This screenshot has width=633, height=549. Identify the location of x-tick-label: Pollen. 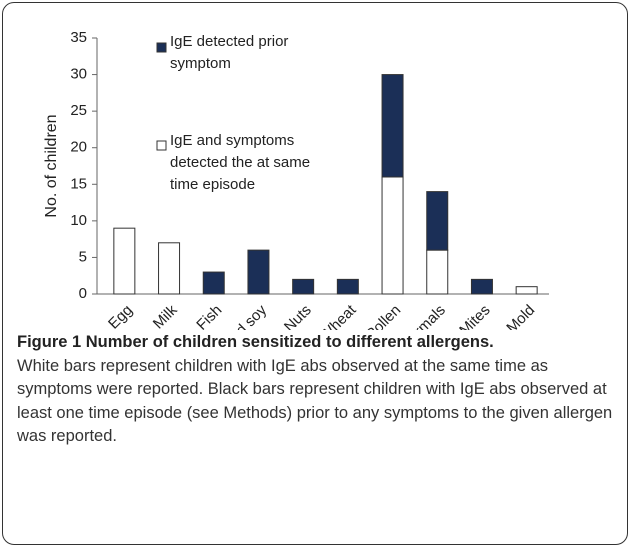
(384, 316).